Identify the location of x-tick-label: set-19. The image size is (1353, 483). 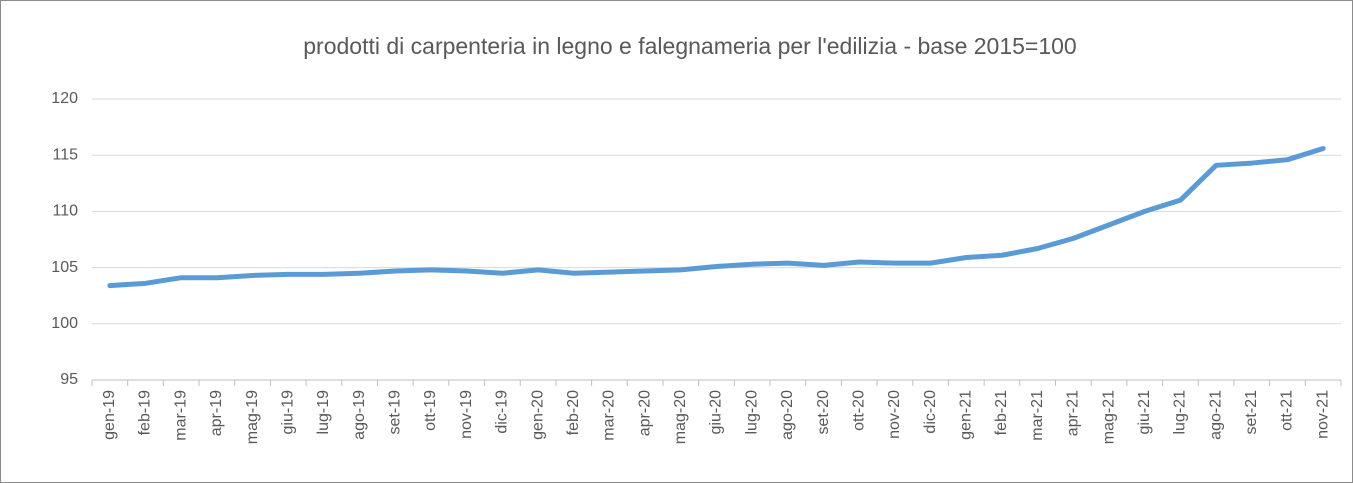
(395, 412).